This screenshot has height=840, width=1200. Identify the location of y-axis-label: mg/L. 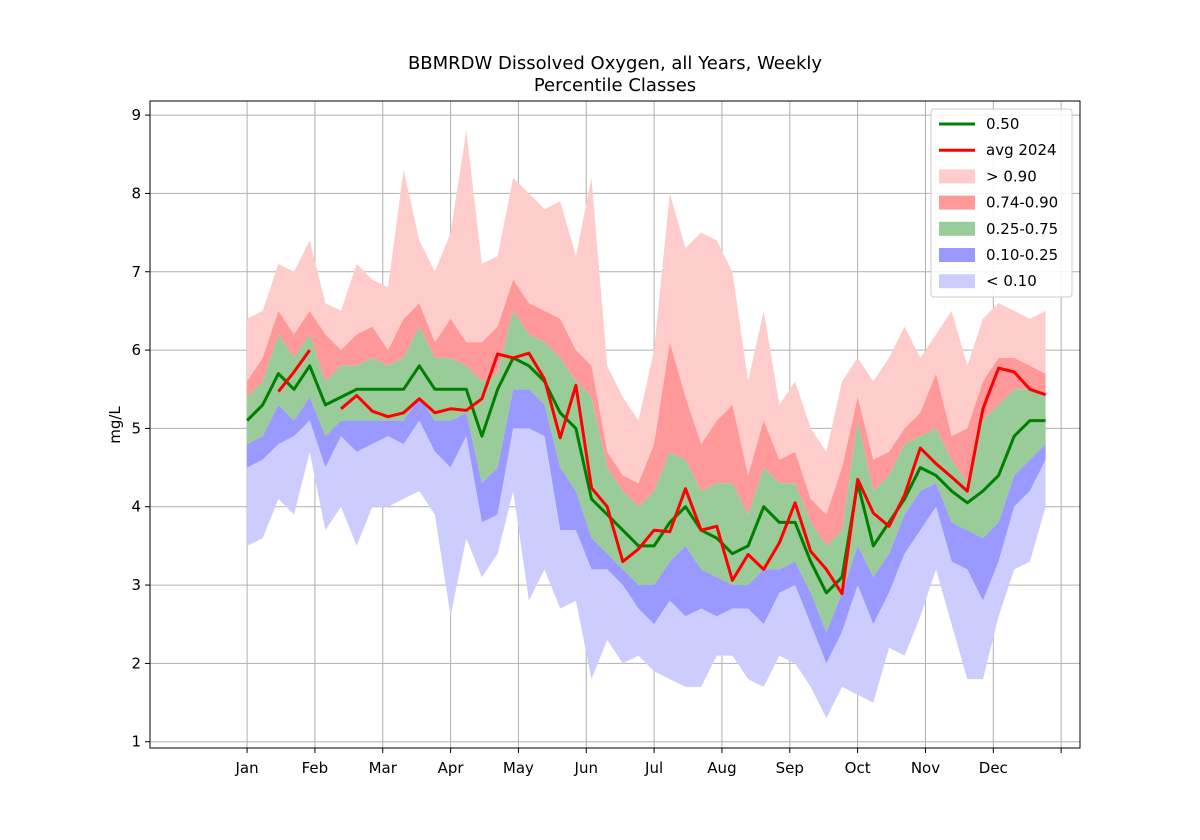
(115, 425).